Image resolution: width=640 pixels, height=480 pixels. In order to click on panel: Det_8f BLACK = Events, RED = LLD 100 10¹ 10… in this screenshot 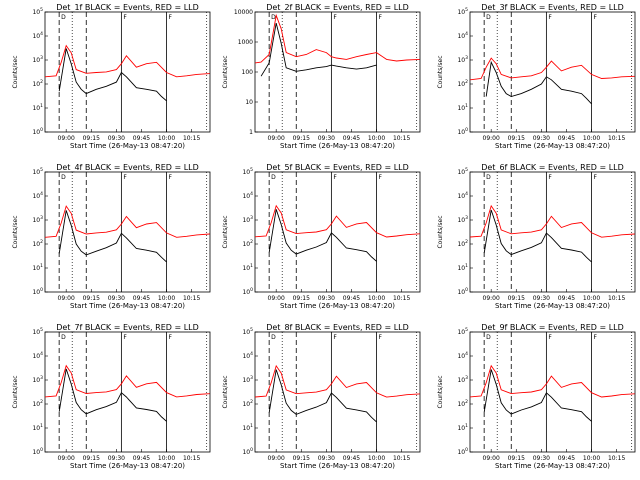, I will do `click(321, 396)`.